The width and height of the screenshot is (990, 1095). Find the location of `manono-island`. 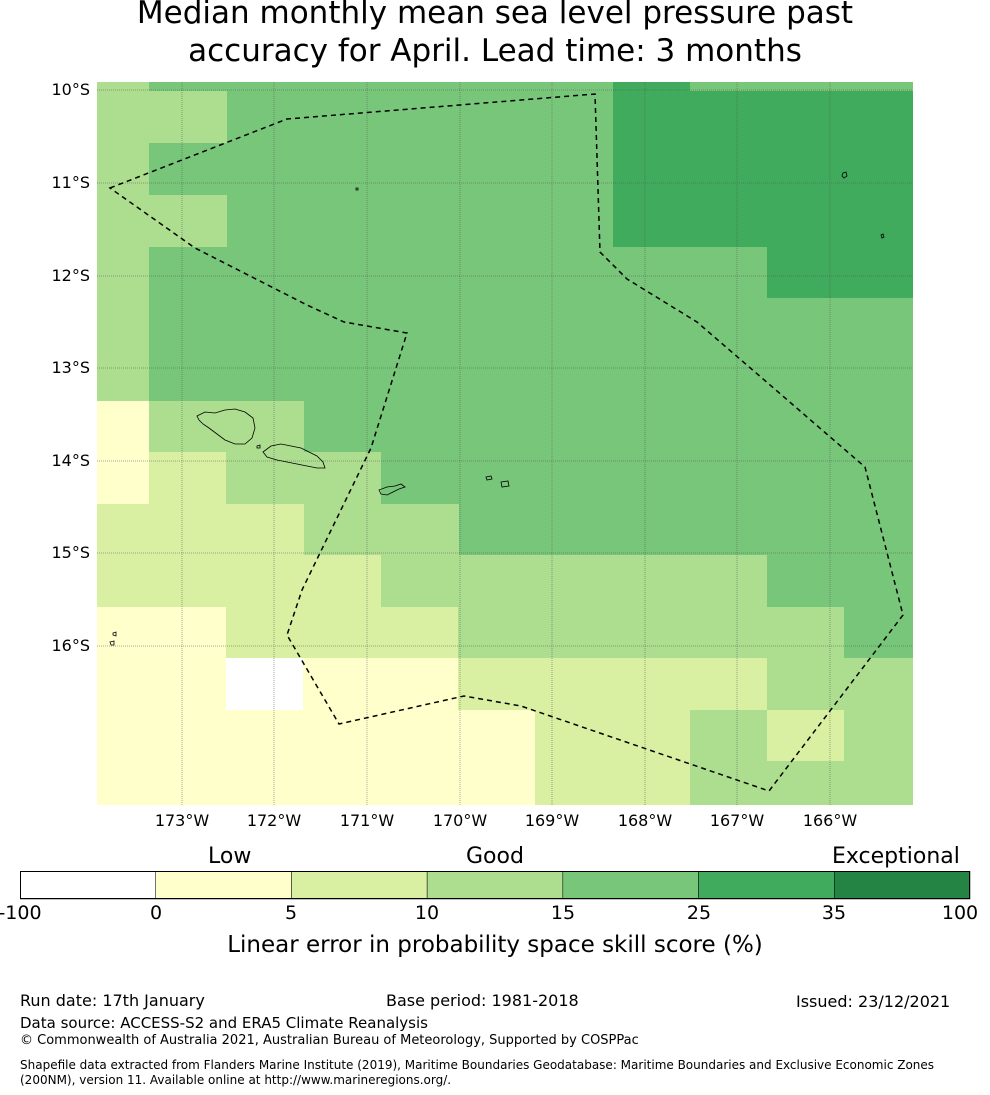

manono-island is located at coordinates (258, 446).